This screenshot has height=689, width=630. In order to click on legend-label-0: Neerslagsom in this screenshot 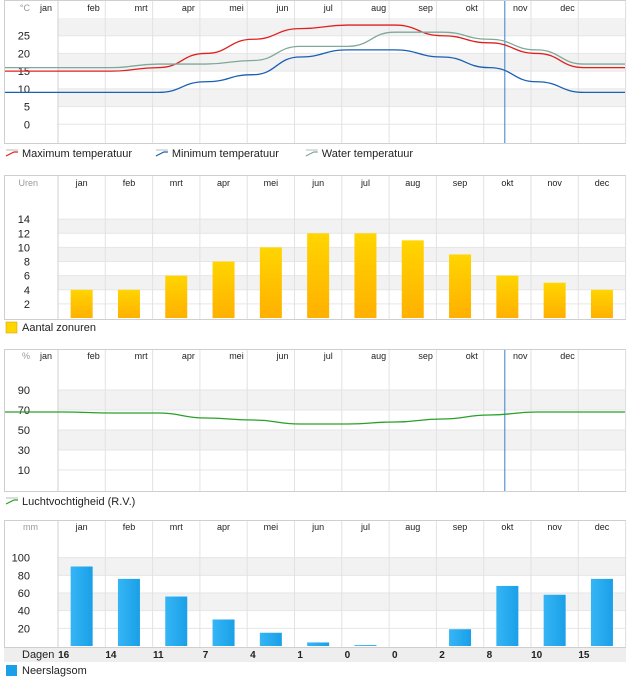, I will do `click(54, 671)`.